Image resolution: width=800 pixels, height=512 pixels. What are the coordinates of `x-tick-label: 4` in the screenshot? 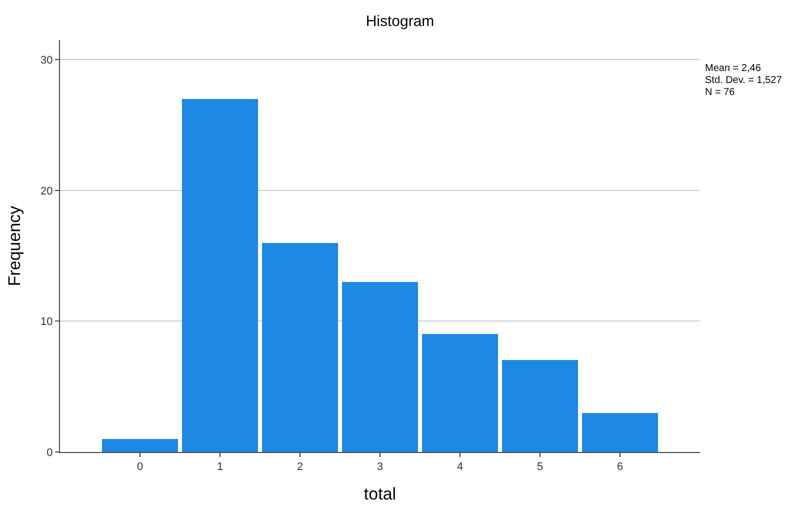 It's located at (460, 467).